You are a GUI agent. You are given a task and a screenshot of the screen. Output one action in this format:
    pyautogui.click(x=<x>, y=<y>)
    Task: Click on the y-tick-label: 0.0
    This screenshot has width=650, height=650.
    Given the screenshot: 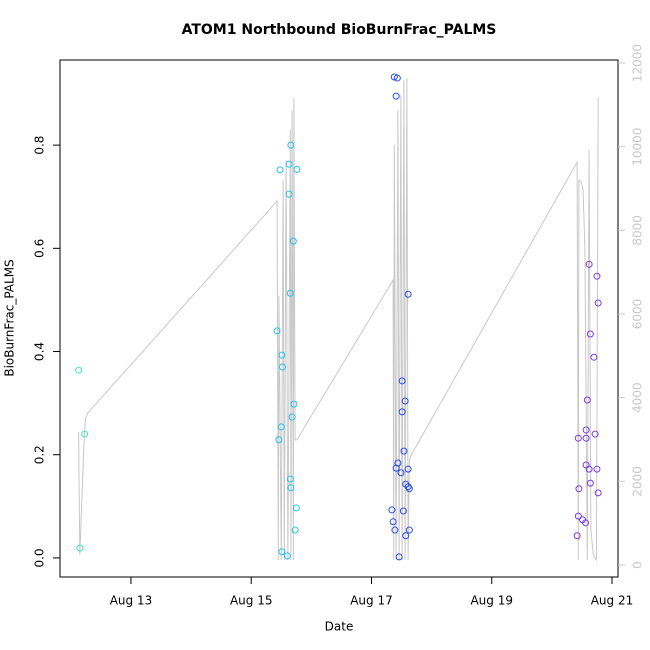 What is the action you would take?
    pyautogui.click(x=40, y=557)
    